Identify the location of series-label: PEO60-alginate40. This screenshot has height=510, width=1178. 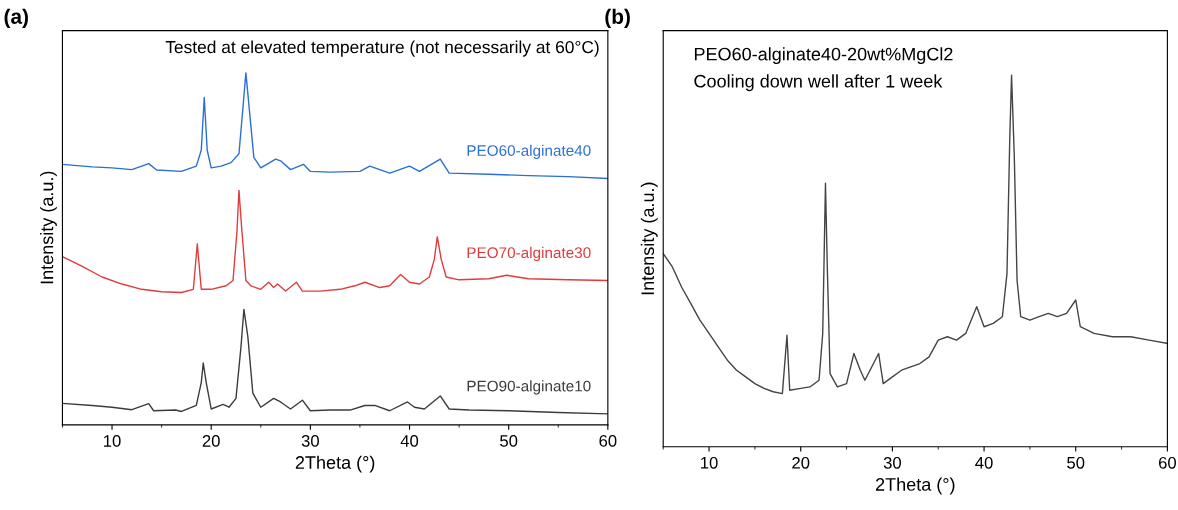
(529, 151).